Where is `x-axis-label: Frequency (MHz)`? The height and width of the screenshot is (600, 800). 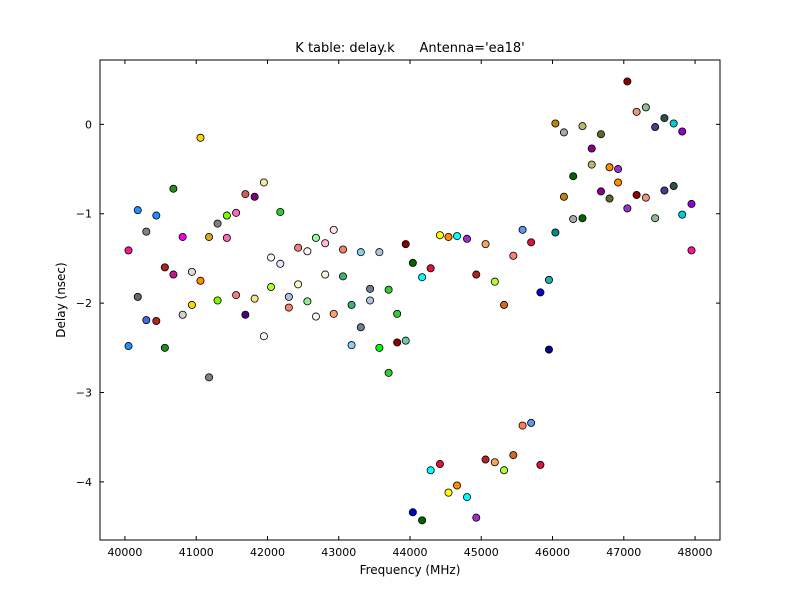
x-axis-label: Frequency (MHz) is located at coordinates (410, 570).